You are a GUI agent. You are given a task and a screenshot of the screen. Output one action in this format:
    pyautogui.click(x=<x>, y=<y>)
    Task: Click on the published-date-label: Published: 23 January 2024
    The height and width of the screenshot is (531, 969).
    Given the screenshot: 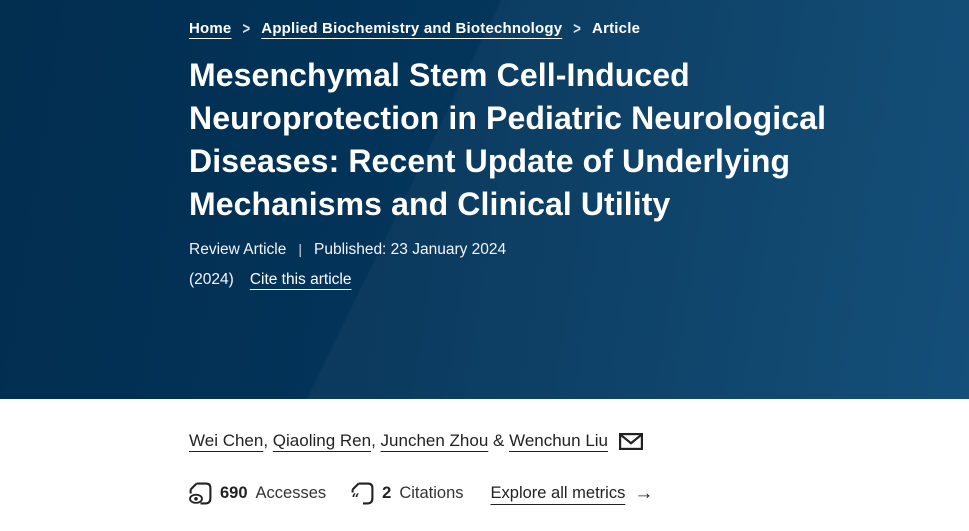 What is the action you would take?
    pyautogui.click(x=410, y=249)
    